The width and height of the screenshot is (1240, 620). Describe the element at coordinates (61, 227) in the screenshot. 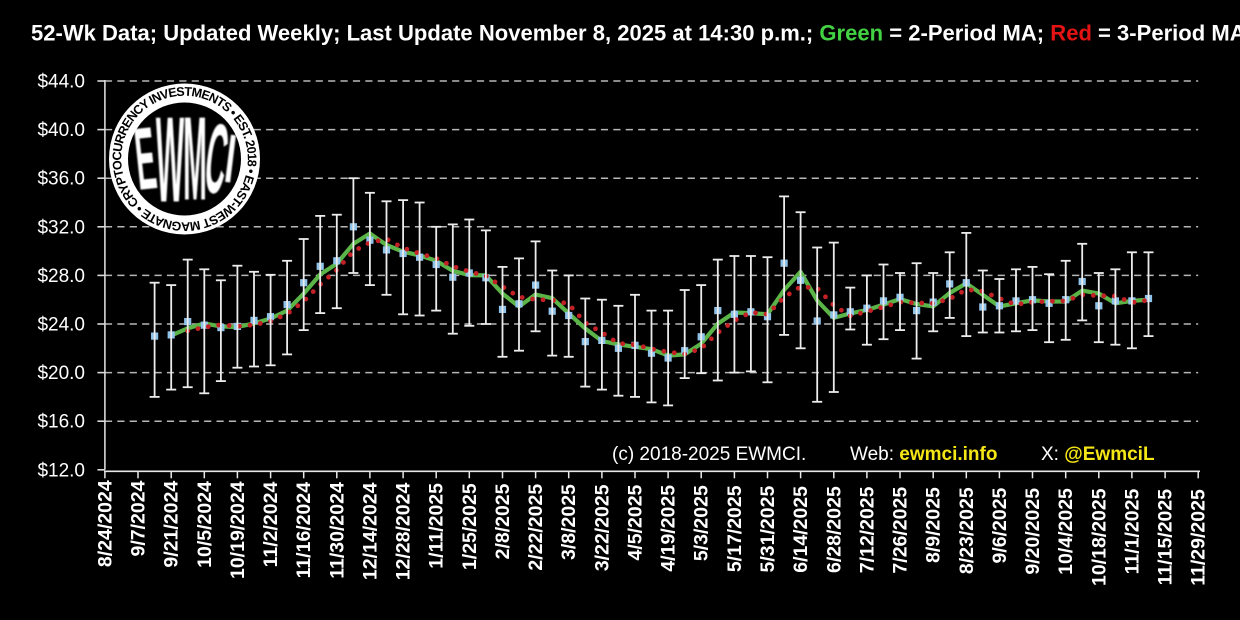

I see `svg-text: $32.0` at that location.